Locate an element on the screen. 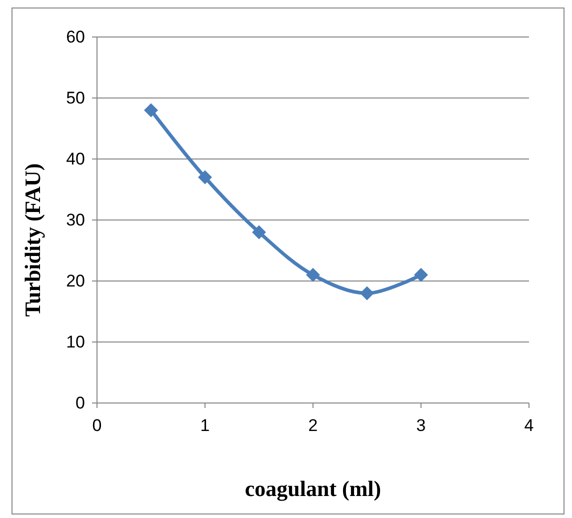 The height and width of the screenshot is (518, 572). x-tick-label: 0 is located at coordinates (97, 425).